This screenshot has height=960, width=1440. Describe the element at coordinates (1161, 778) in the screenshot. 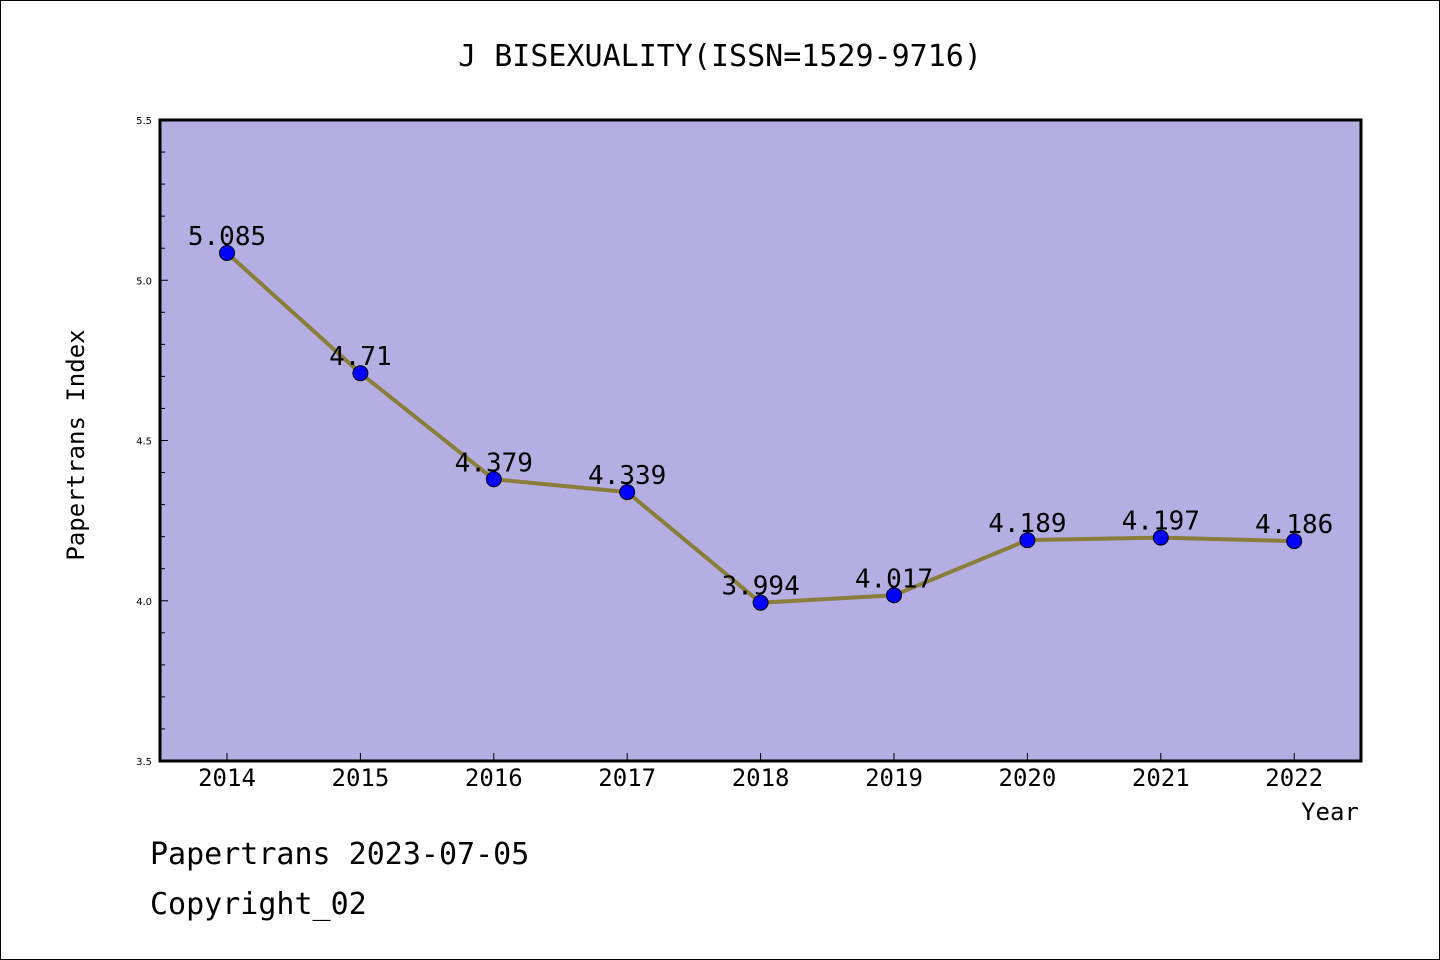

I see `x-tick-label: 2021` at that location.